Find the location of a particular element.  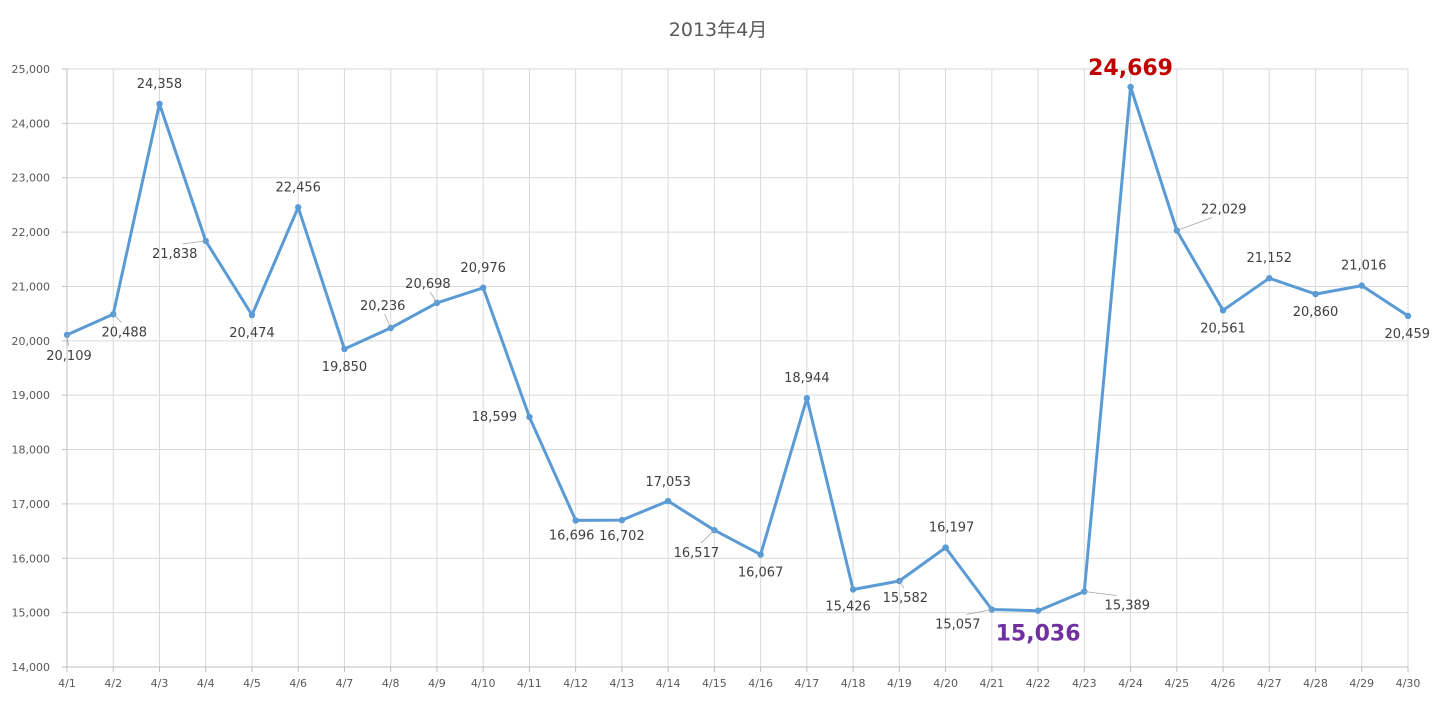

data-label: 20,459 is located at coordinates (1408, 334).